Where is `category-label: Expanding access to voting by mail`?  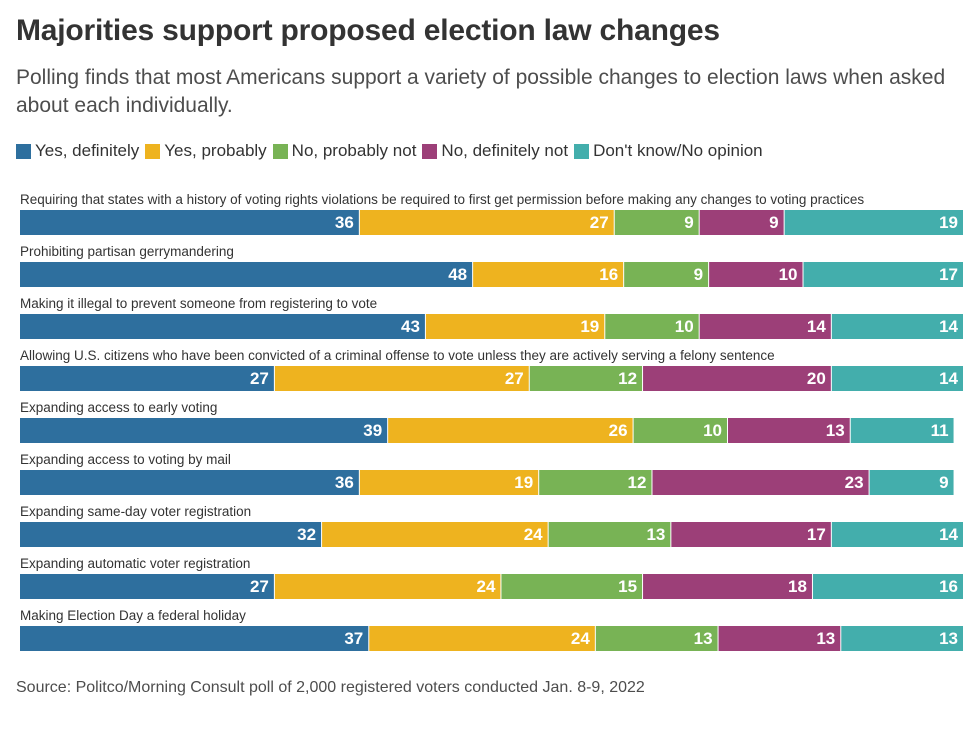 category-label: Expanding access to voting by mail is located at coordinates (125, 459).